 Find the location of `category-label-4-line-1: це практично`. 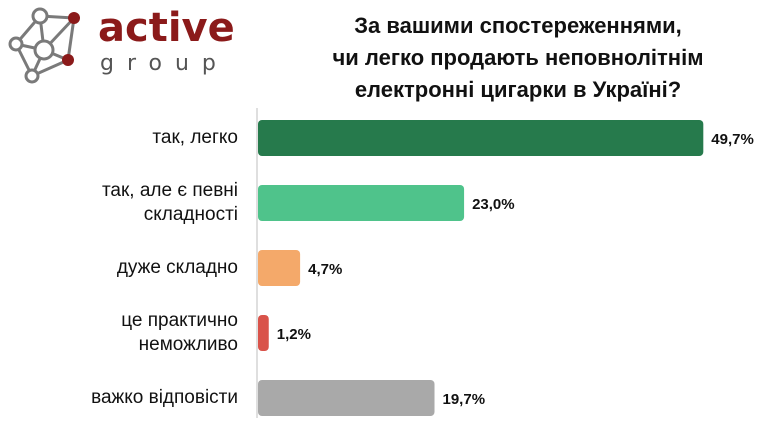

category-label-4-line-1: це практично is located at coordinates (179, 320).